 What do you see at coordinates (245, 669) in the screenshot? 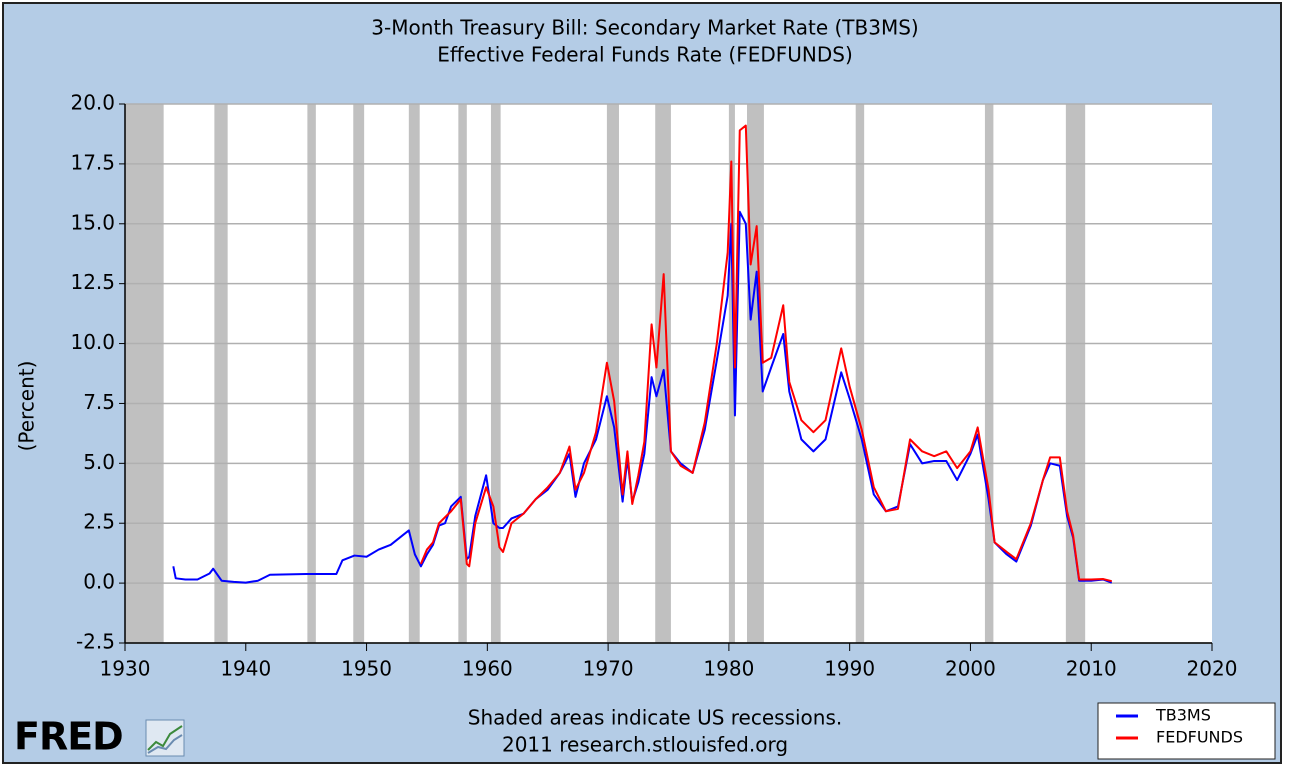
I see `x-tick-label: 1940` at bounding box center [245, 669].